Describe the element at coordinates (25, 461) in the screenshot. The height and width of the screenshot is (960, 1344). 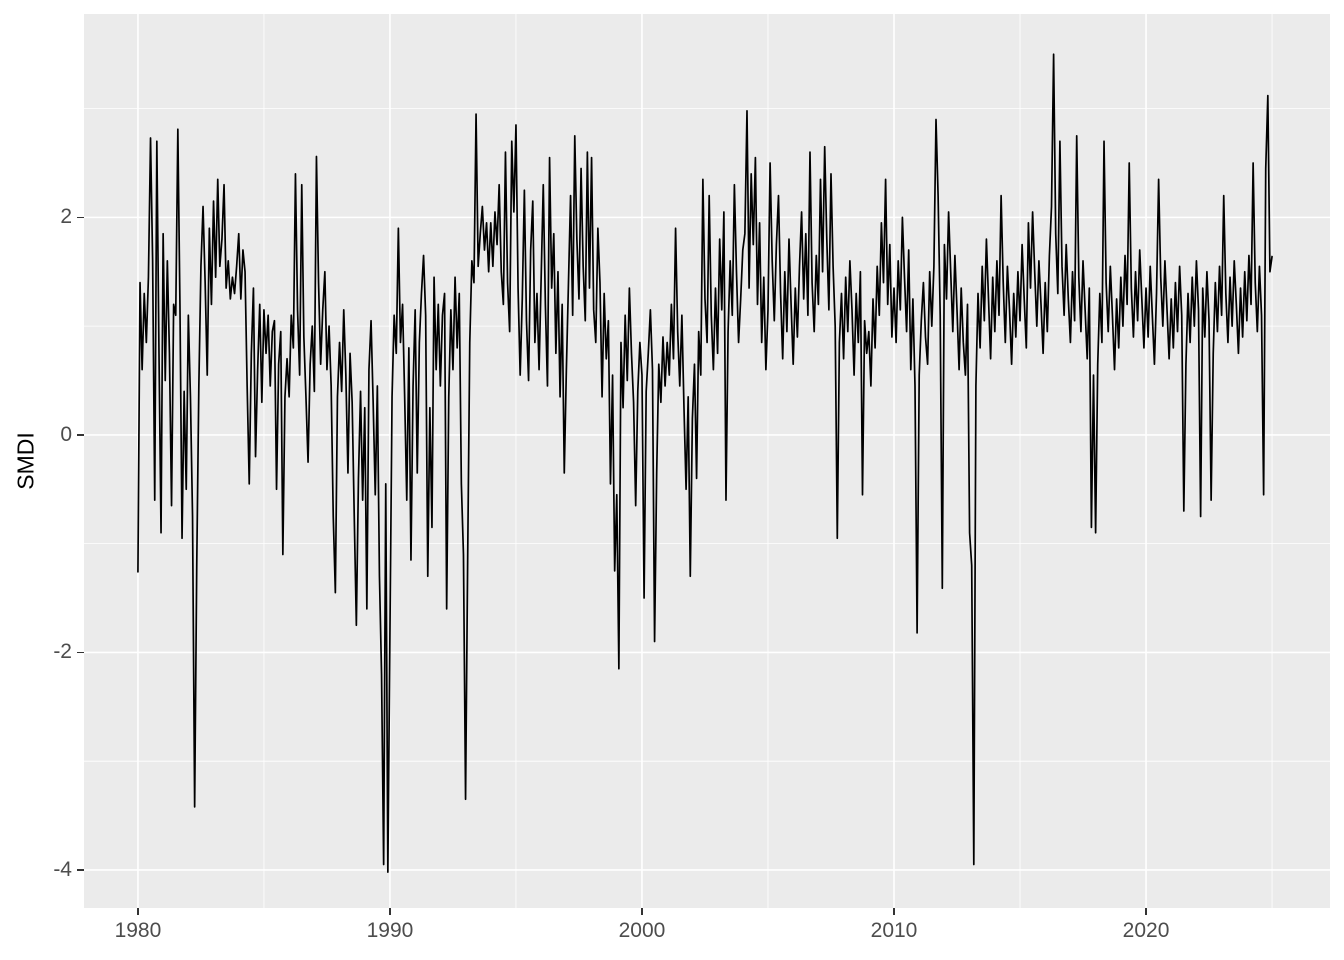
I see `y-axis-title: SMDI` at that location.